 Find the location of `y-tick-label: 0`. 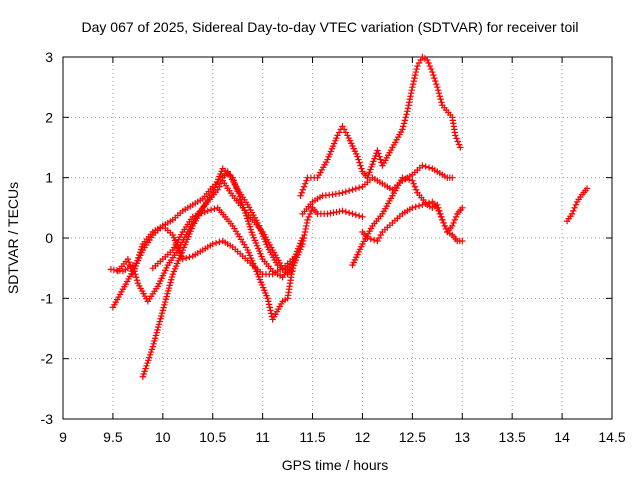

y-tick-label: 0 is located at coordinates (49, 238).